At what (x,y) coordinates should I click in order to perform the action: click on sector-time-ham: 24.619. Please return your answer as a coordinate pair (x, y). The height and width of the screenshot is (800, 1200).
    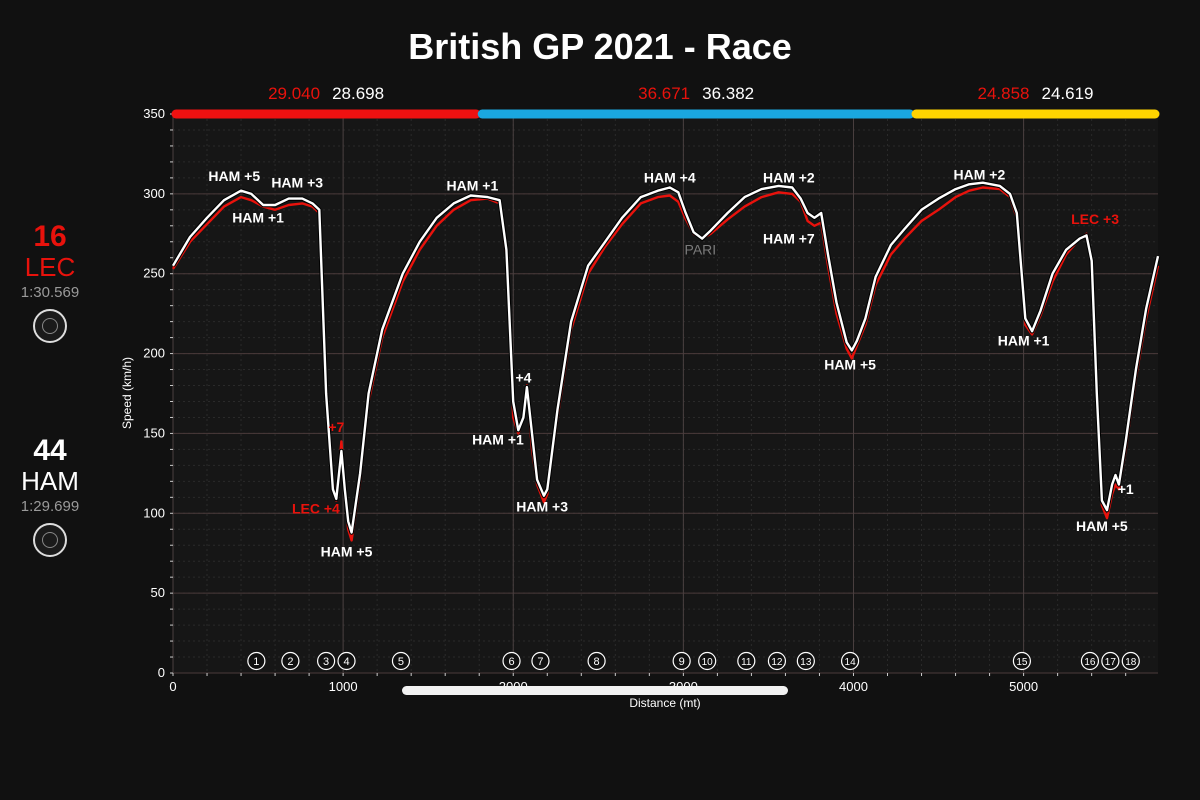
    Looking at the image, I should click on (1068, 93).